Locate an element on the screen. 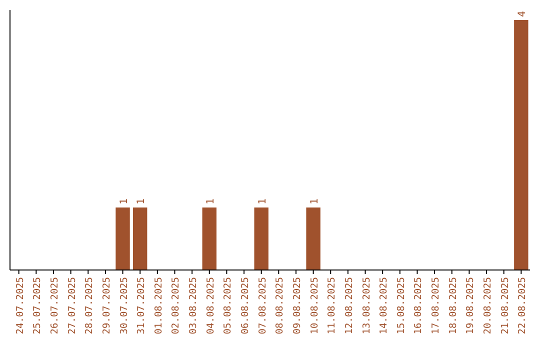  x-tick-label: 16.08.2025 is located at coordinates (418, 305).